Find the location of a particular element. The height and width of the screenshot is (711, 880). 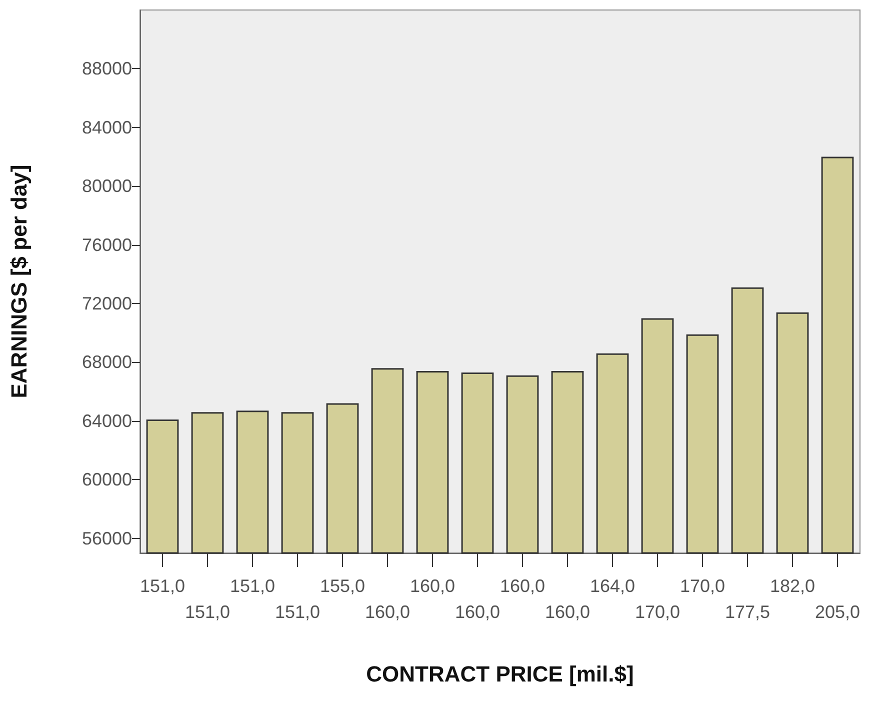

x-tick-label: 164,0 is located at coordinates (613, 586).